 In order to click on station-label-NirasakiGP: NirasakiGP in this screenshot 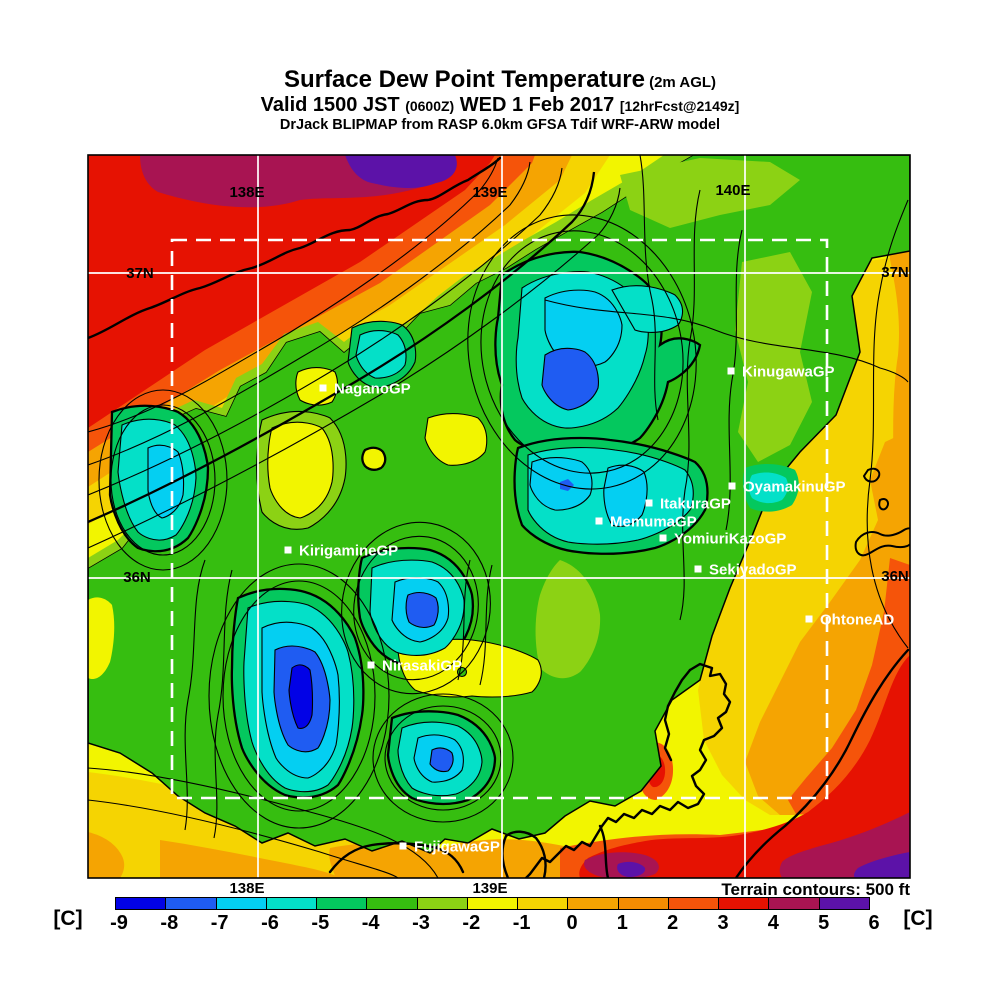, I will do `click(422, 666)`.